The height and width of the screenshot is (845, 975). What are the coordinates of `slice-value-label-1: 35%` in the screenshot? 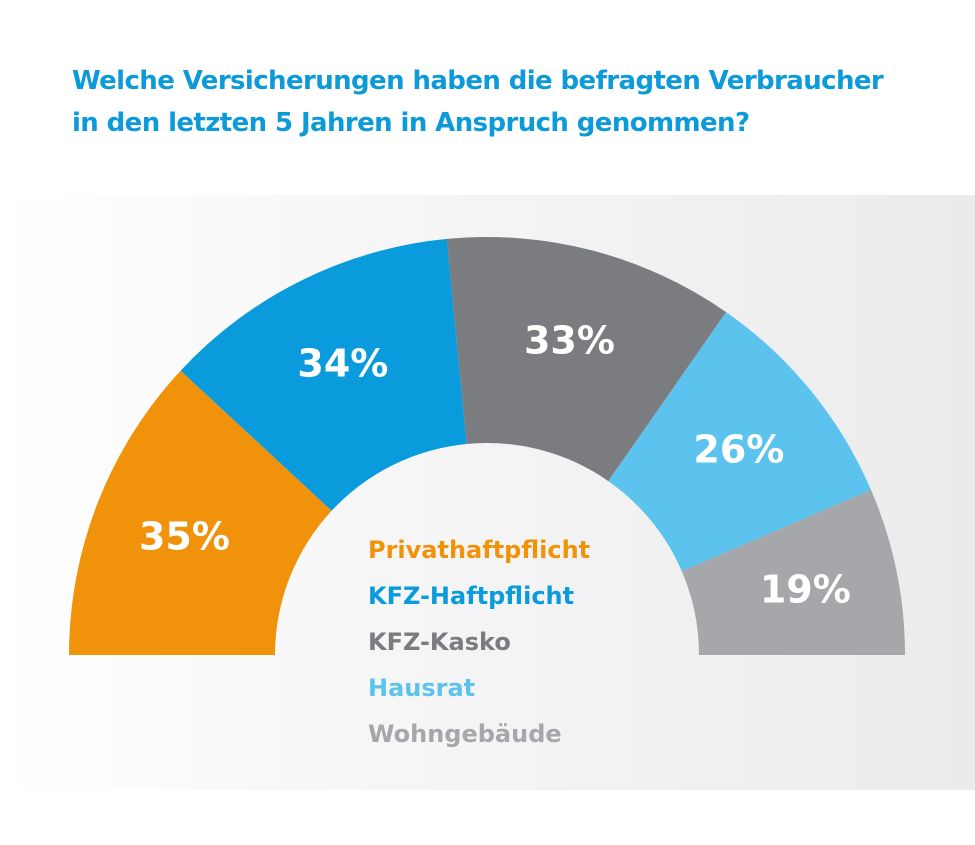 It's located at (184, 536).